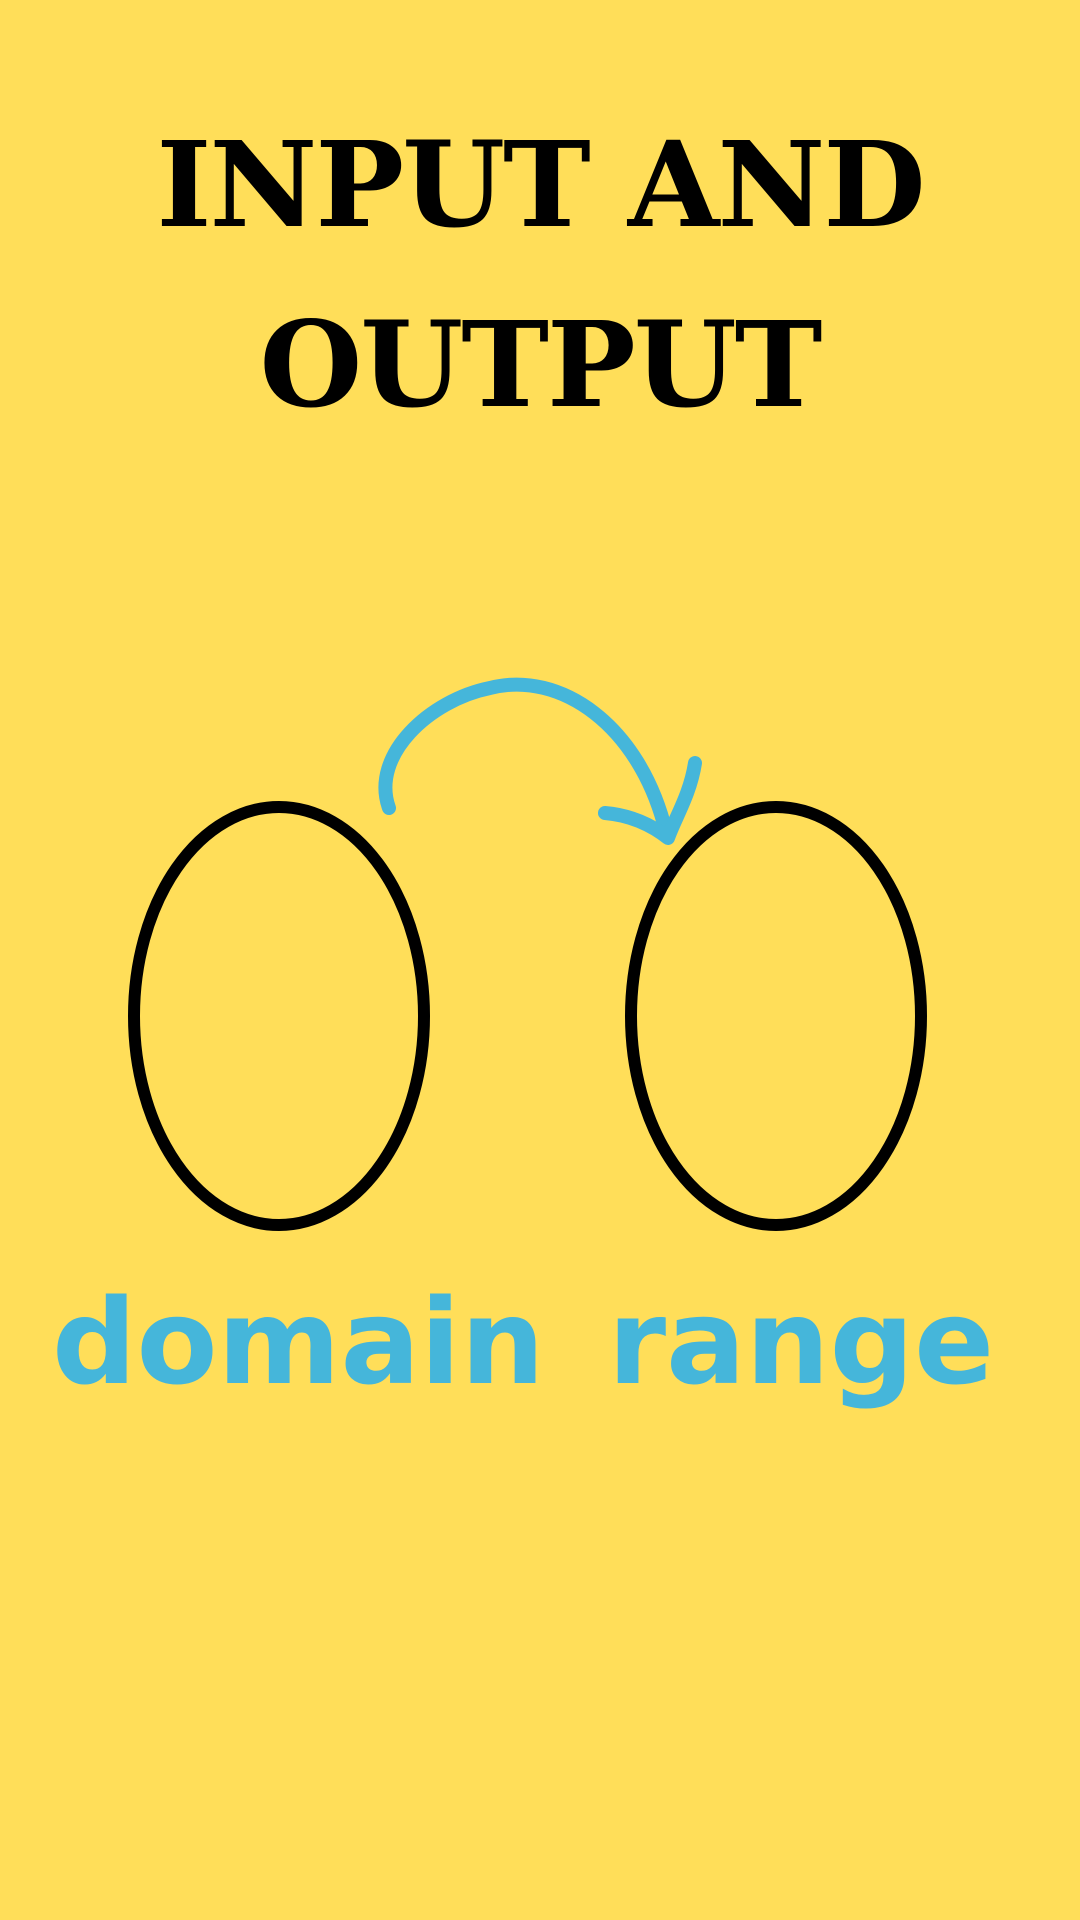  I want to click on range-set-oval, so click(776, 1016).